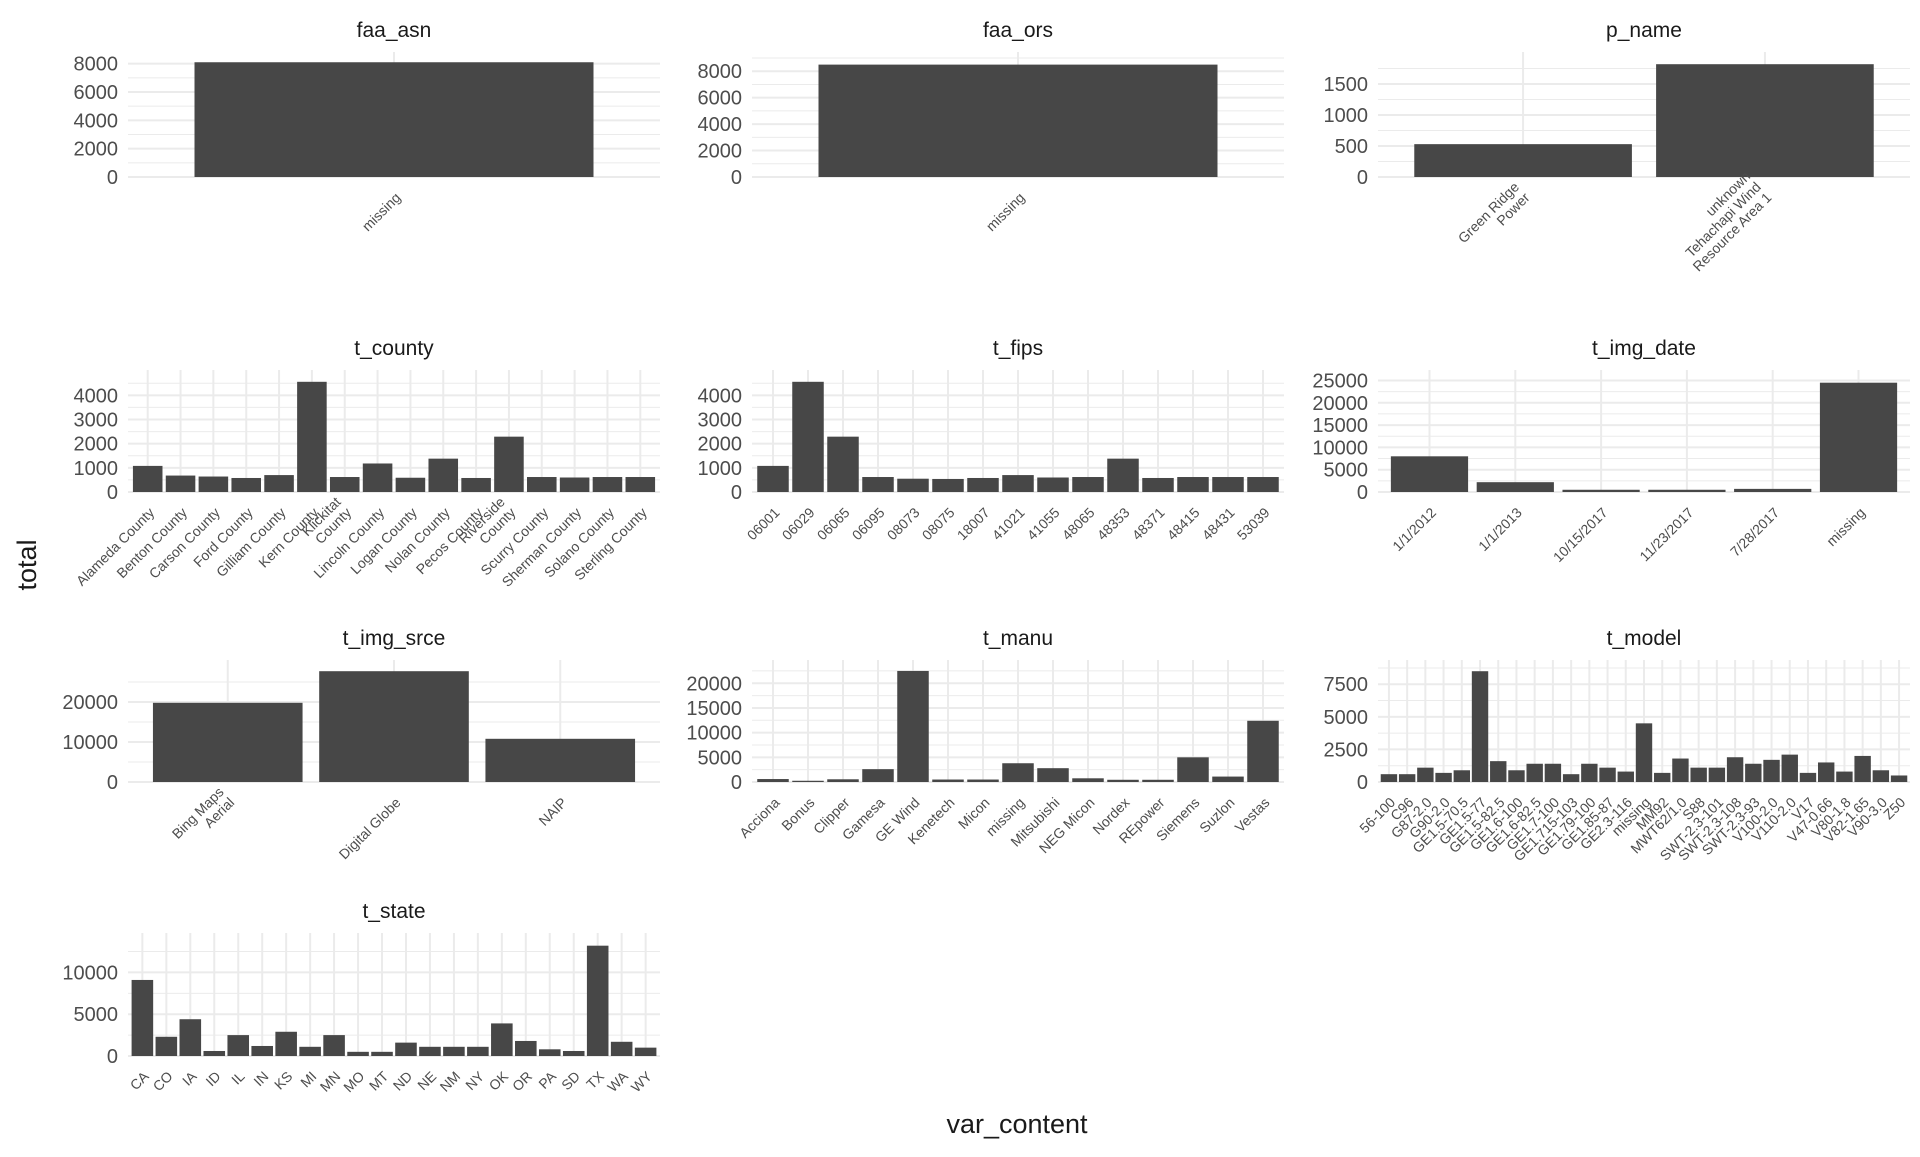 The image size is (1920, 1157). Describe the element at coordinates (617, 1081) in the screenshot. I see `x-tick-label: WA` at that location.